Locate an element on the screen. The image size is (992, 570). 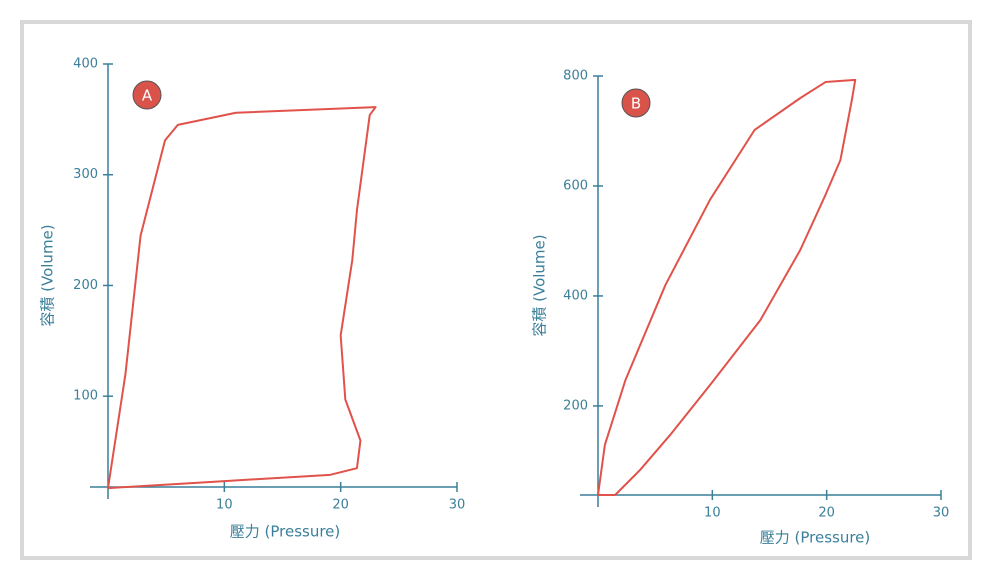
badge-label: A is located at coordinates (147, 96).